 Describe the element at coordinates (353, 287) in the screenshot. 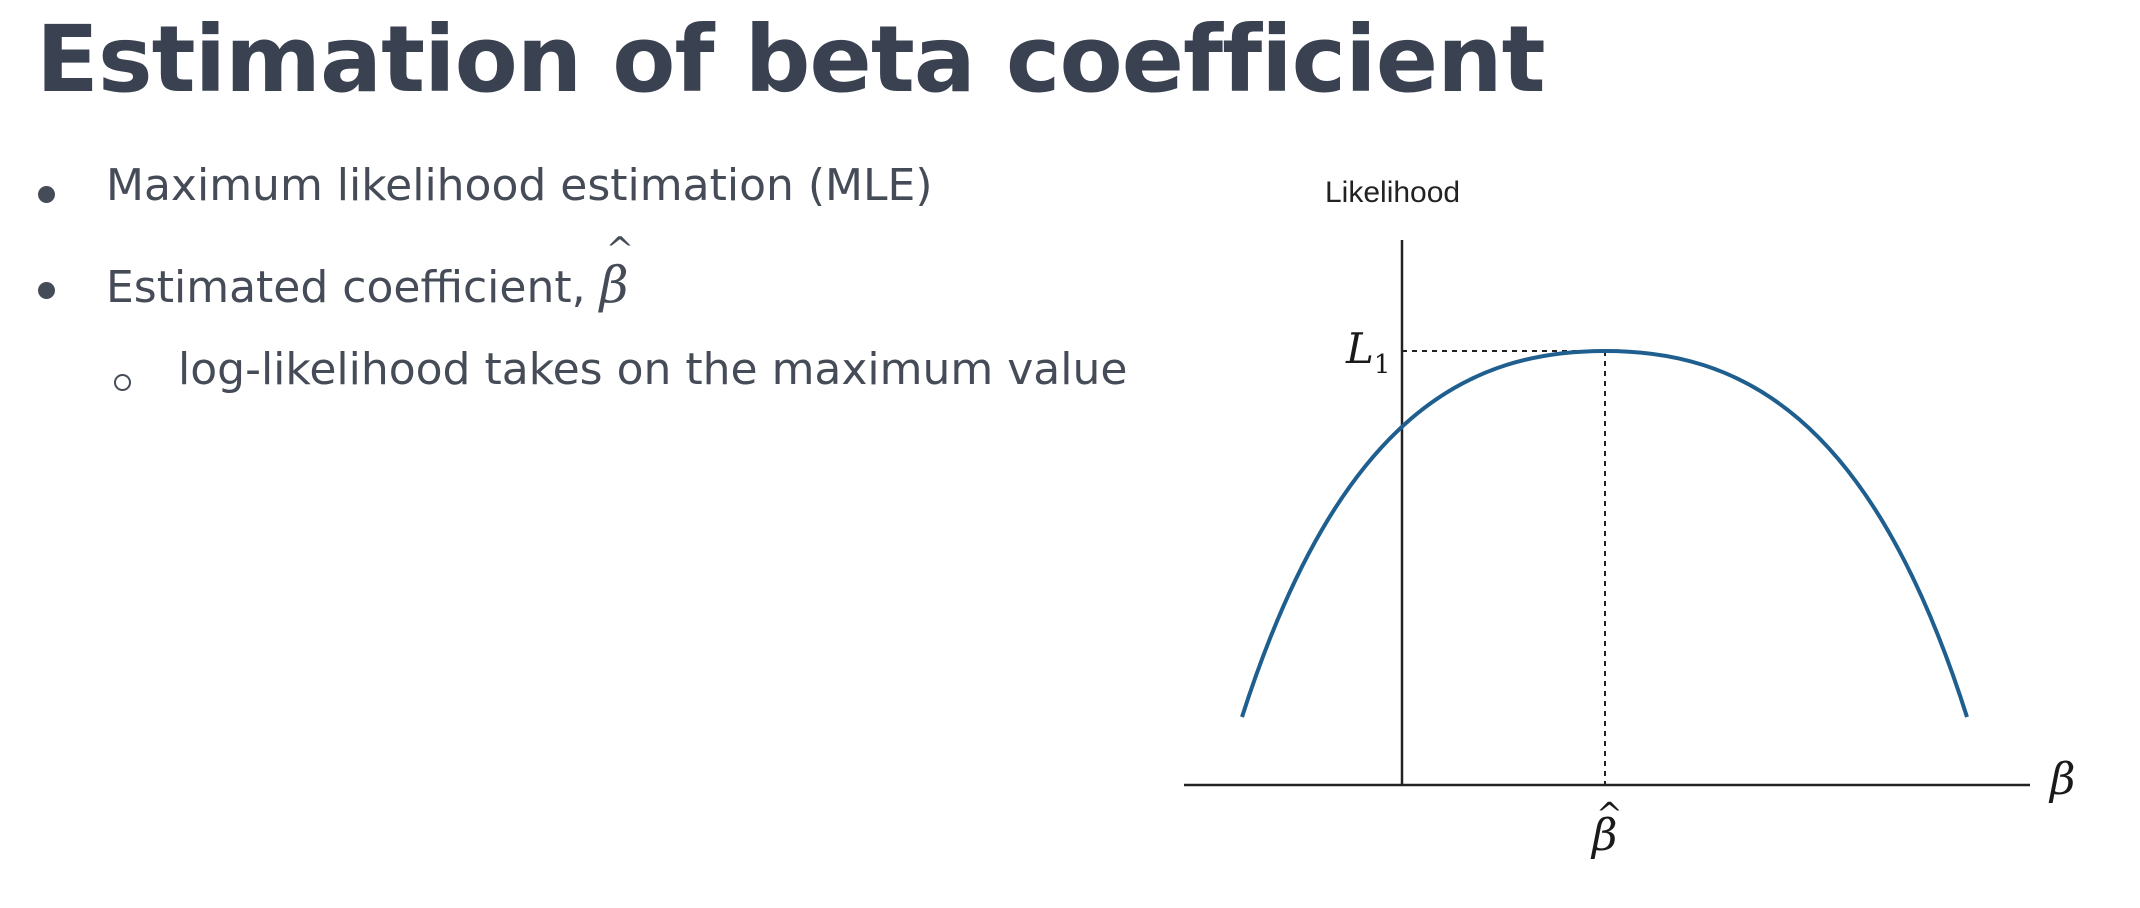

I see `bullet-text-label: Estimated coefficient,` at that location.